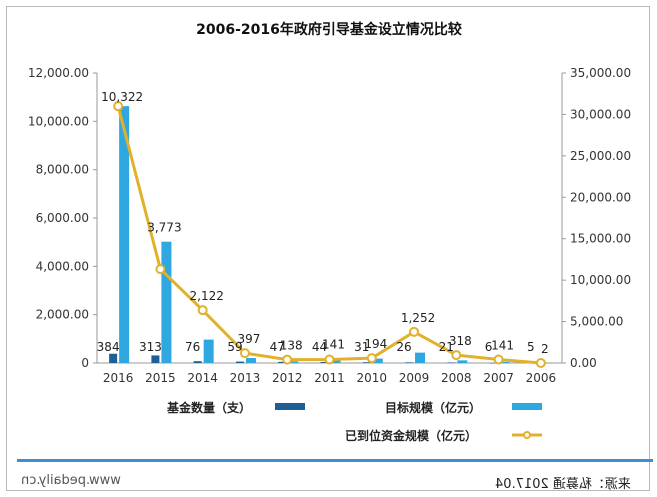  What do you see at coordinates (433, 407) in the screenshot?
I see `legend-label-target-size: 目标规模（亿元）` at bounding box center [433, 407].